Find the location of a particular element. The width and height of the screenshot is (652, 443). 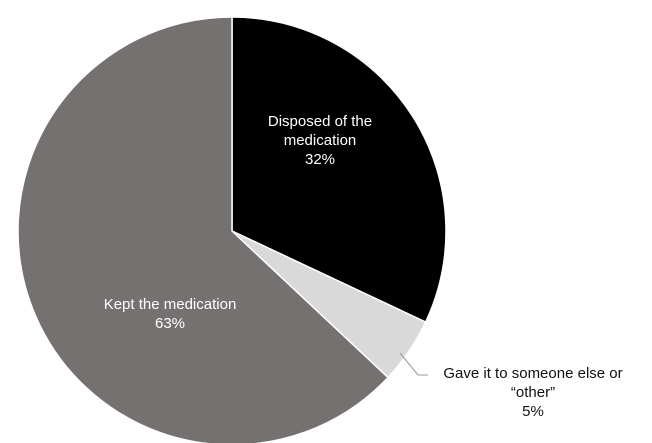

slice-label-line-1-1: “other” is located at coordinates (533, 392).